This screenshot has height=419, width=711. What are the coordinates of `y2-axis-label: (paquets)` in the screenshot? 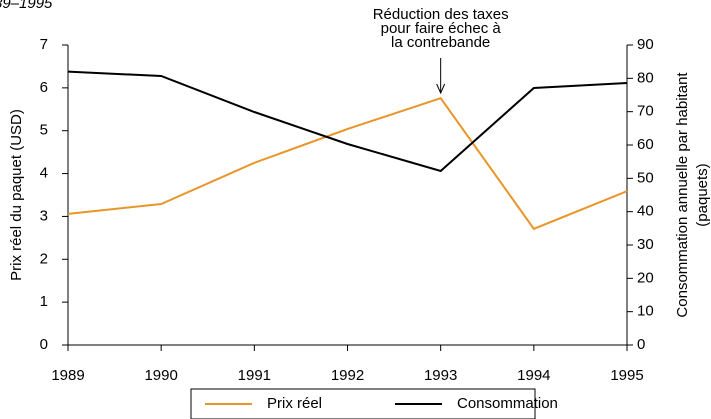 It's located at (702, 194).